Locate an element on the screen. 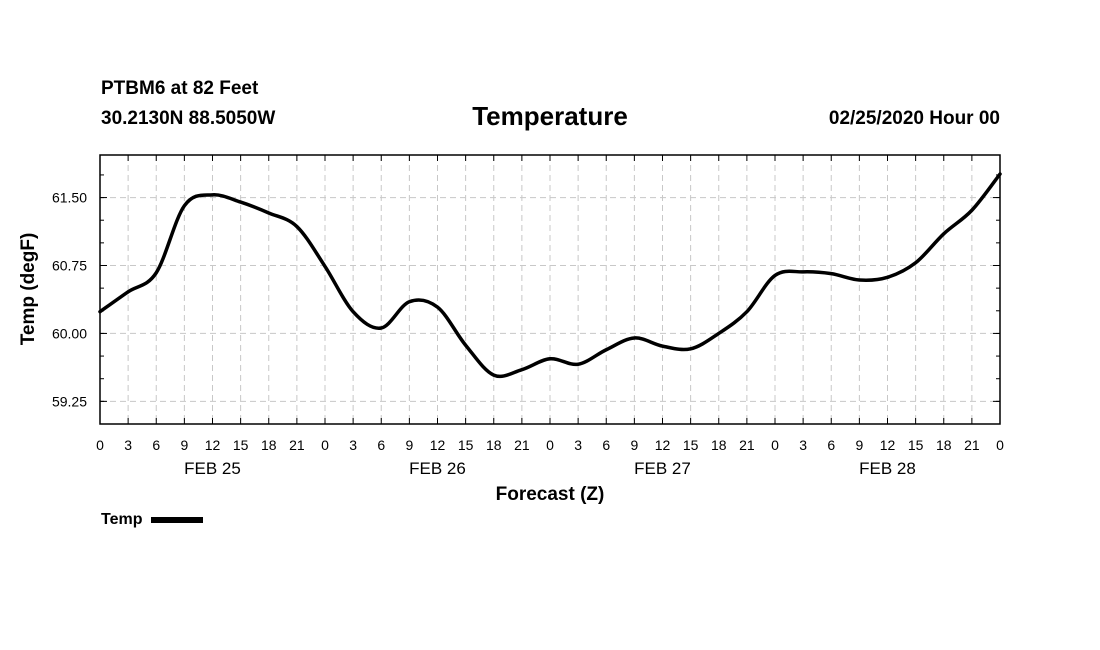  y-axis-title: Temp (degF) is located at coordinates (28, 289).